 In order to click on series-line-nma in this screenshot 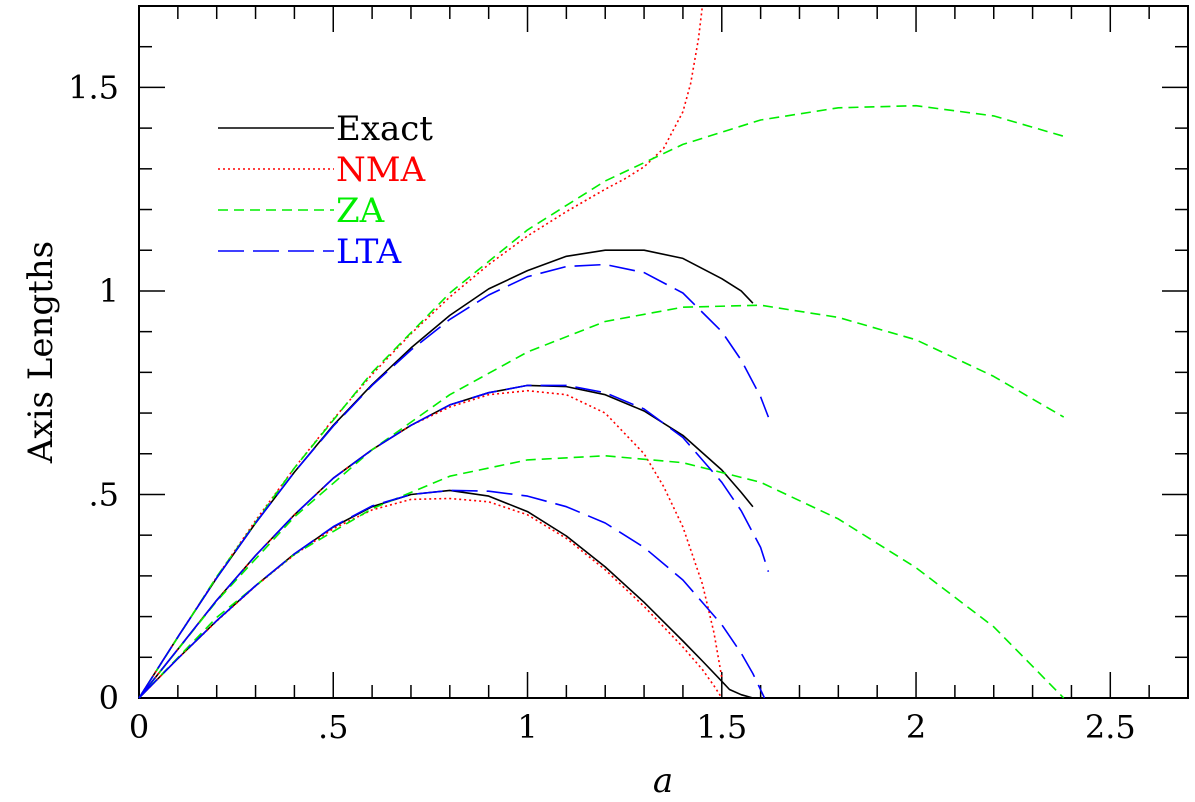, I will do `click(430, 598)`.